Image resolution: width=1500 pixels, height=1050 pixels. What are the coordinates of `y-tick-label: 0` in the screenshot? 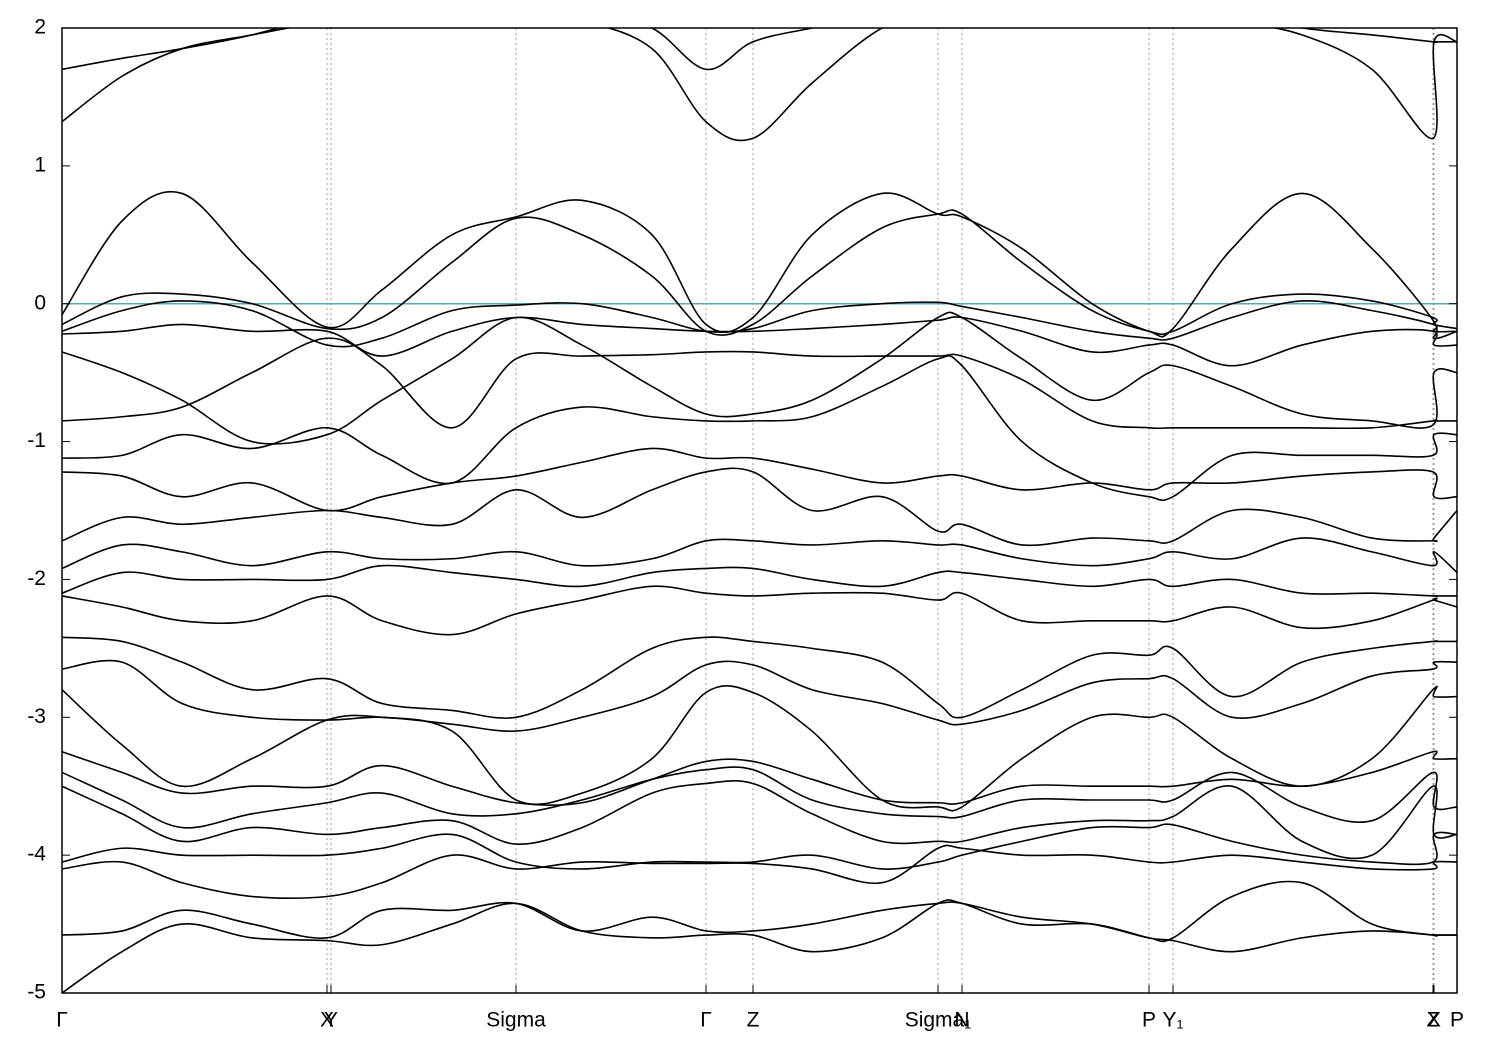 It's located at (40, 302).